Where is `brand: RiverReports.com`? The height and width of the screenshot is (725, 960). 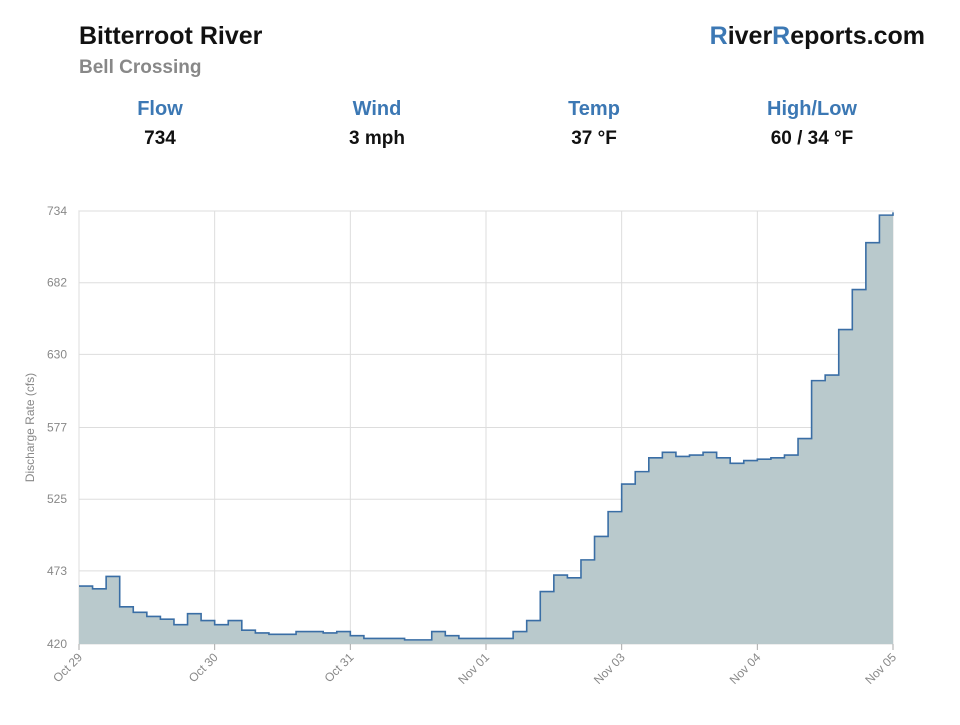
brand: RiverReports.com is located at coordinates (817, 36).